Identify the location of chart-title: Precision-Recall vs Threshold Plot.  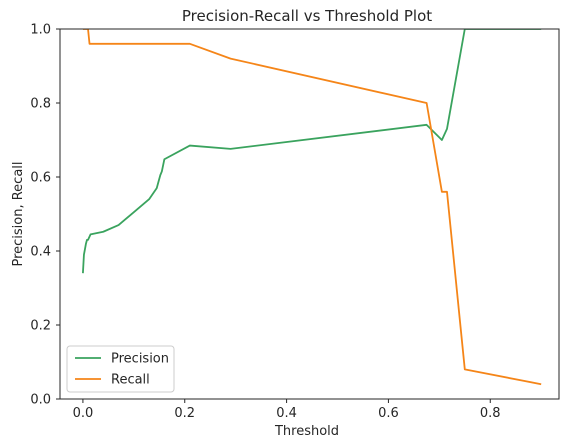
(307, 16).